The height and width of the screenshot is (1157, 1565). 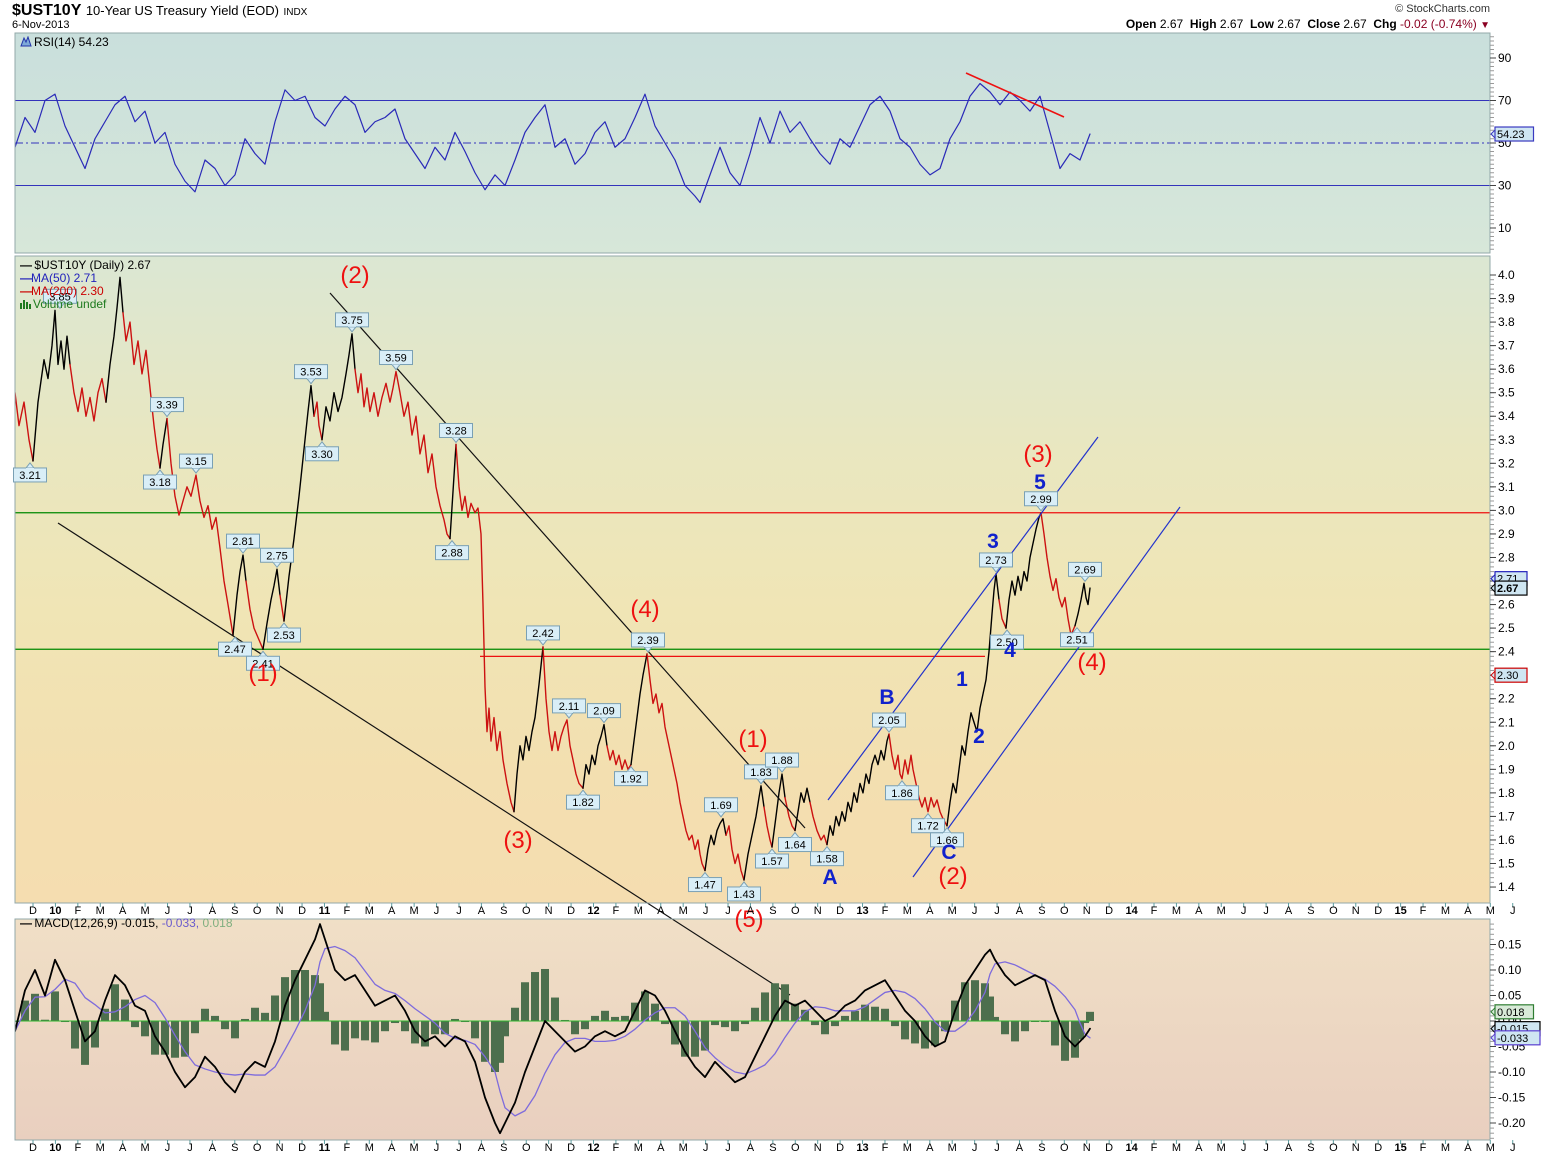 I want to click on svg-text: 3.30, so click(x=321, y=455).